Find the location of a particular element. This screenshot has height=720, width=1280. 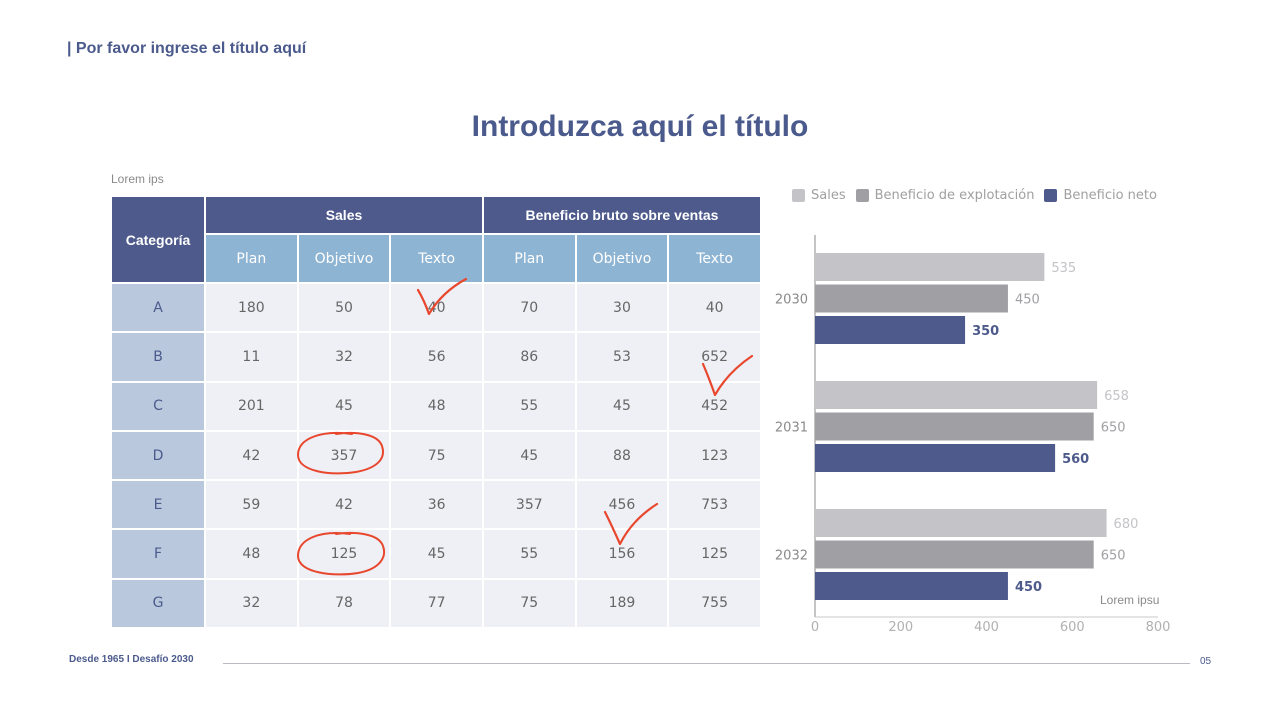

table-cell: 201 is located at coordinates (251, 406).